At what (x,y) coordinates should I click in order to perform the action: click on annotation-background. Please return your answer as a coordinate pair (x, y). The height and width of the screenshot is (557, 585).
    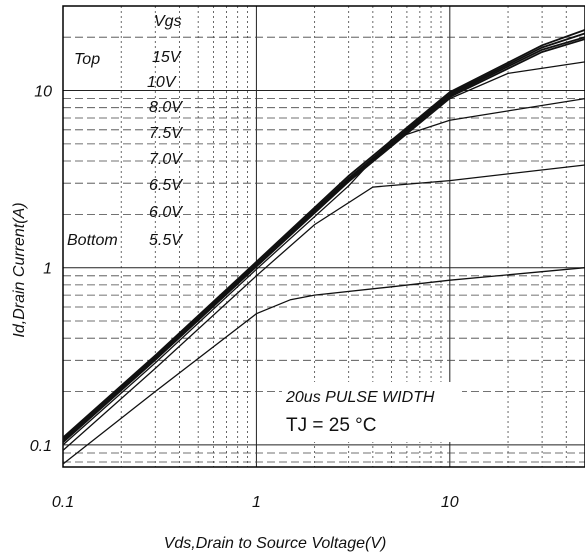
    Looking at the image, I should click on (372, 412).